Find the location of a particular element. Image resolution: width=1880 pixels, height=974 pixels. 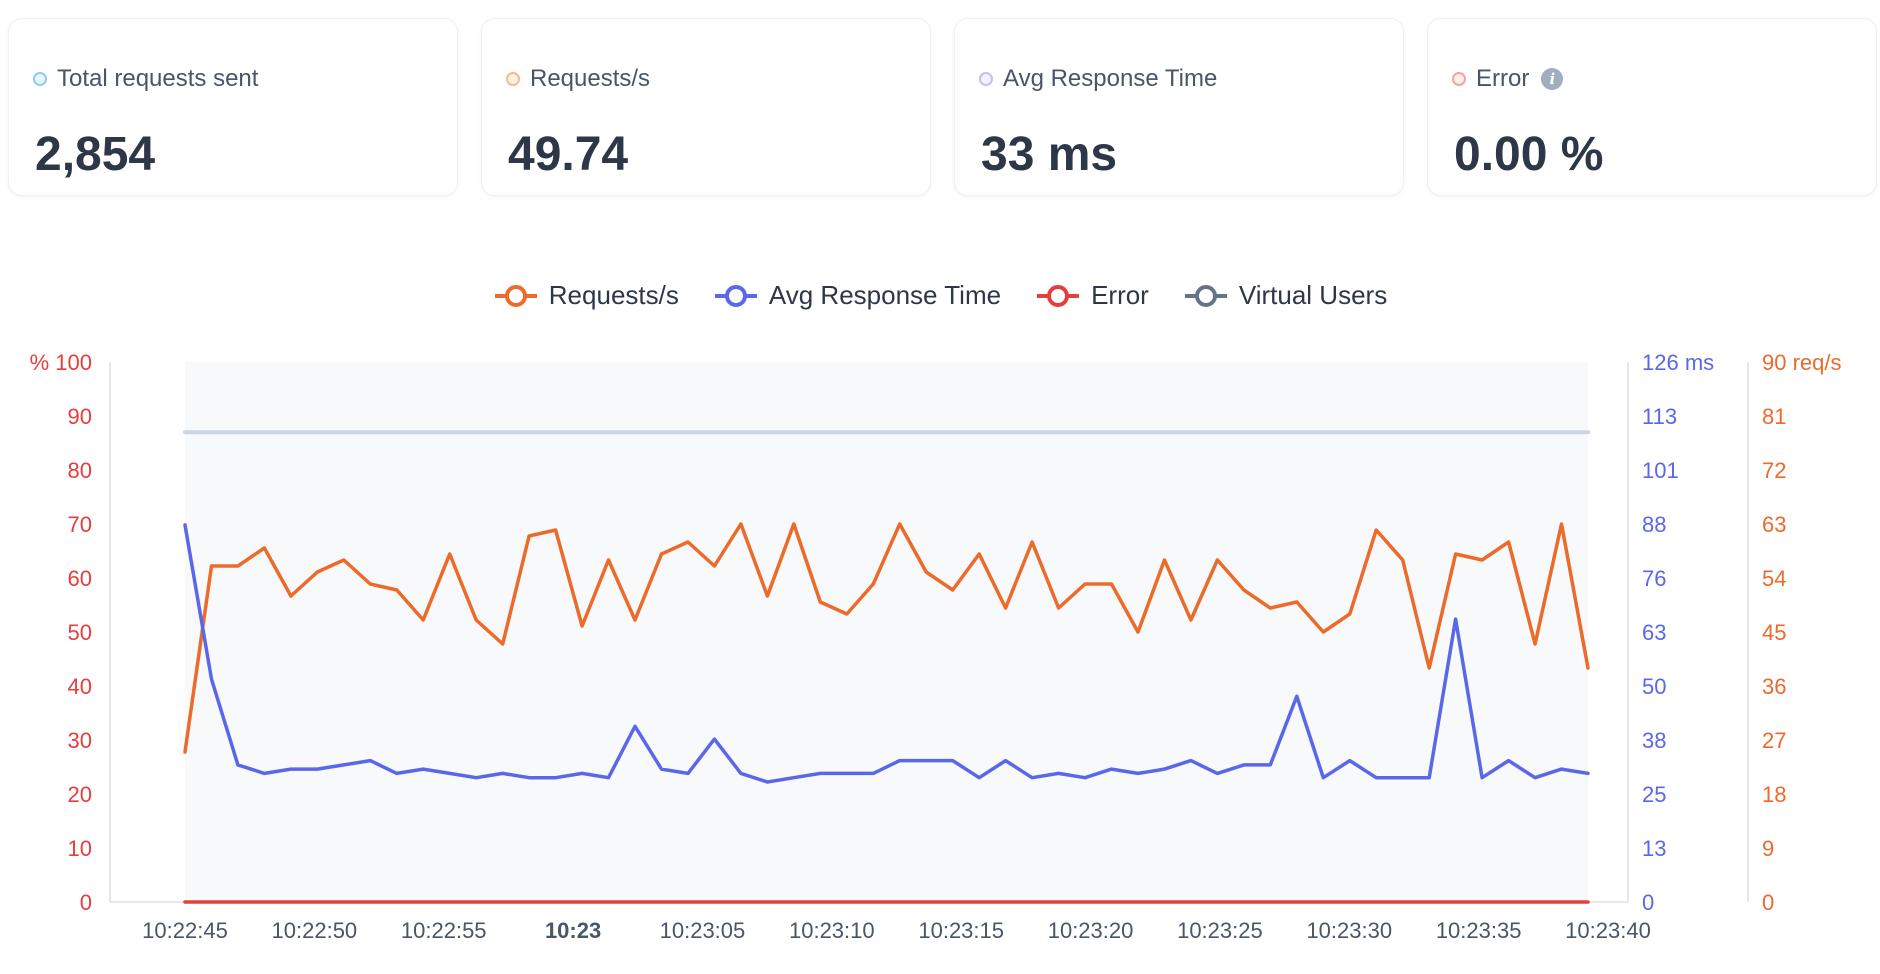

info-icon: i is located at coordinates (1552, 79).